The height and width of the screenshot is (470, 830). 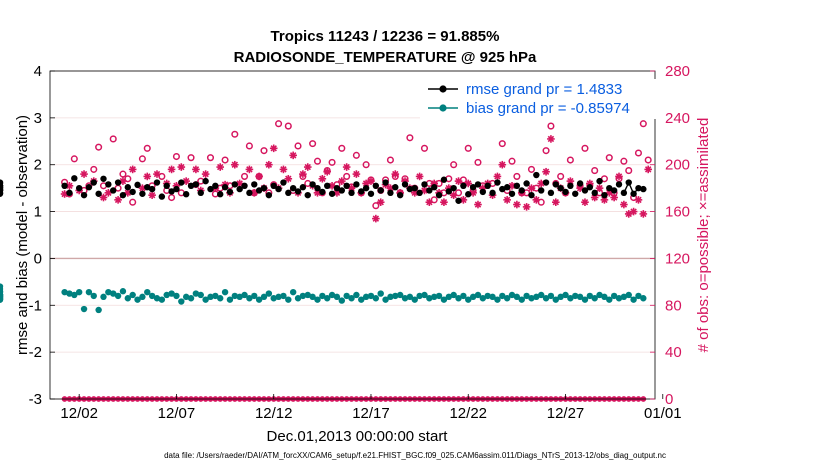 I want to click on left-y-tick-label: -3, so click(x=35, y=399).